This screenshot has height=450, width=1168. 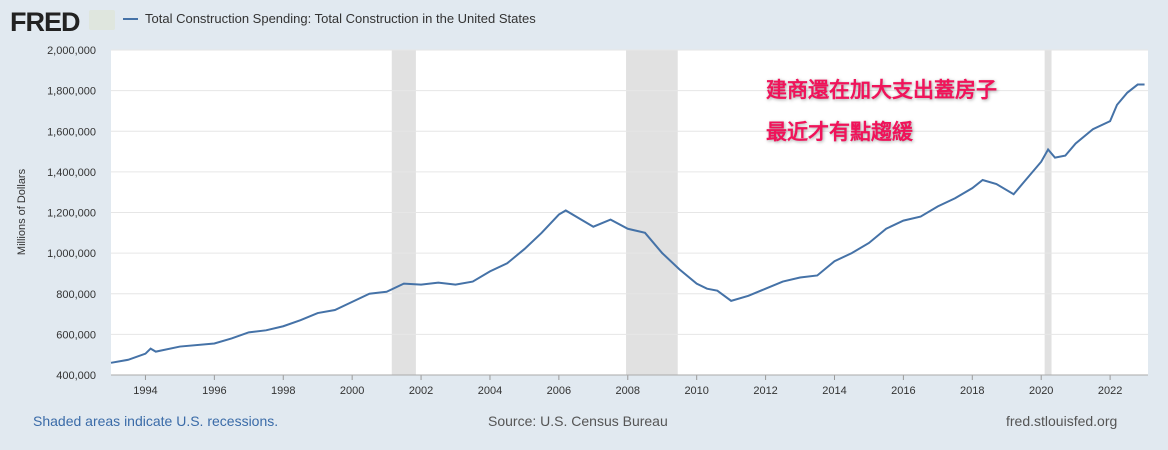 I want to click on recession-note: Shaded areas indicate U.S. recessions., so click(x=156, y=421).